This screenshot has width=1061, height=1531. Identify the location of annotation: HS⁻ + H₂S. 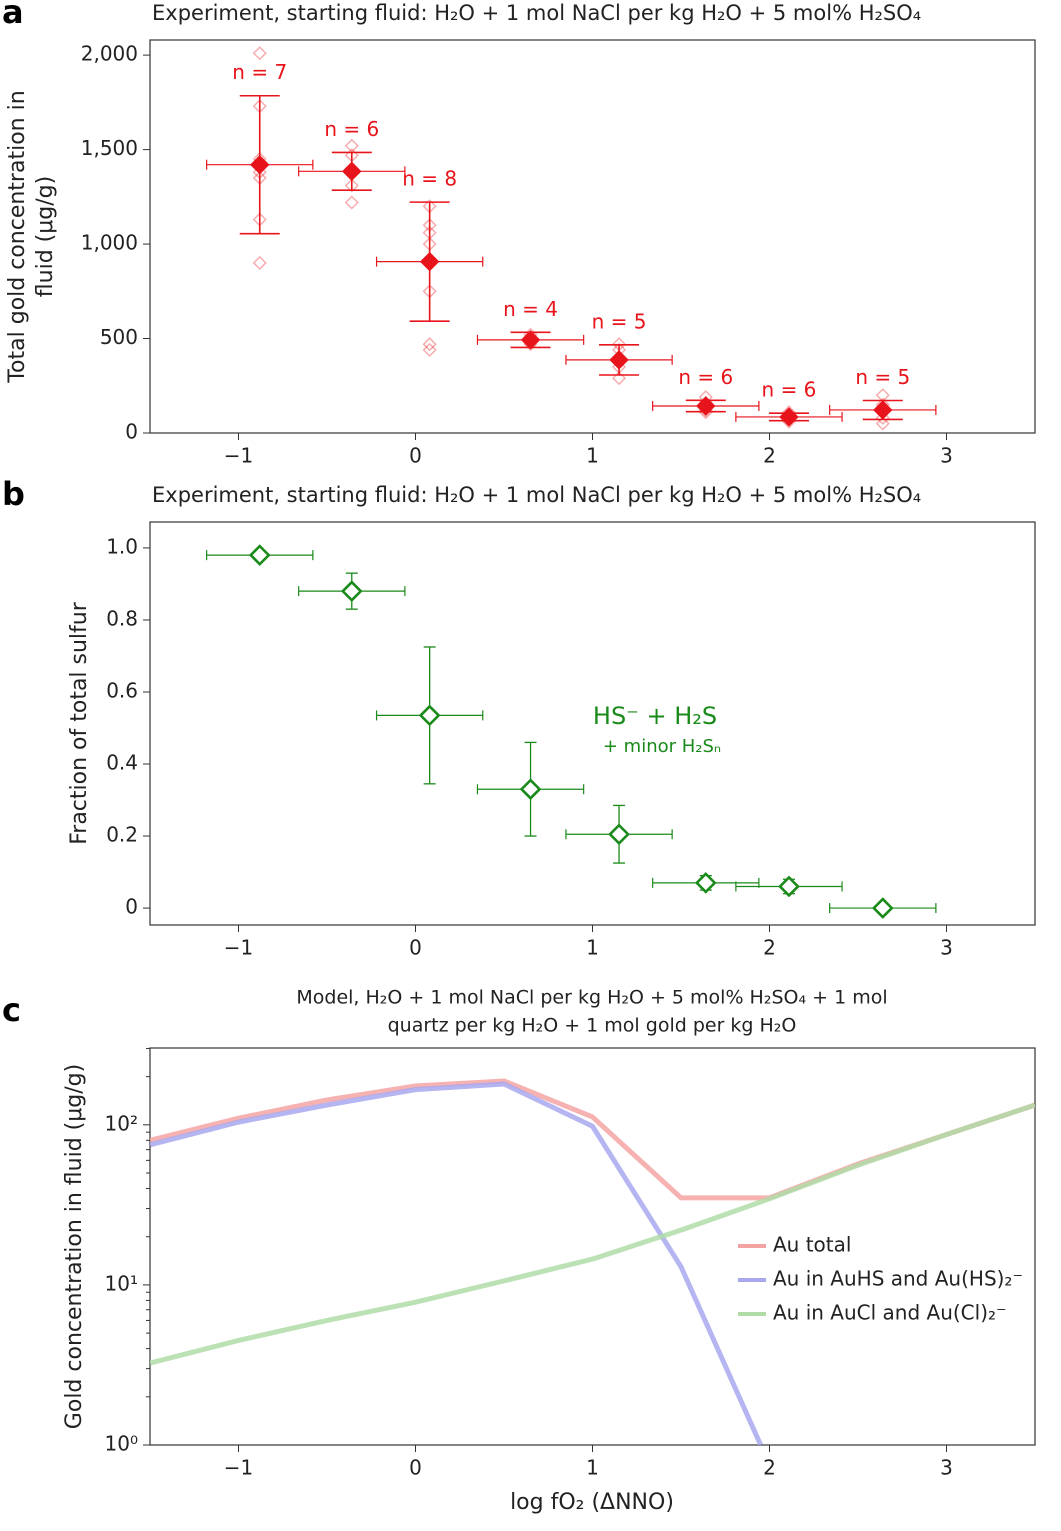
(655, 716).